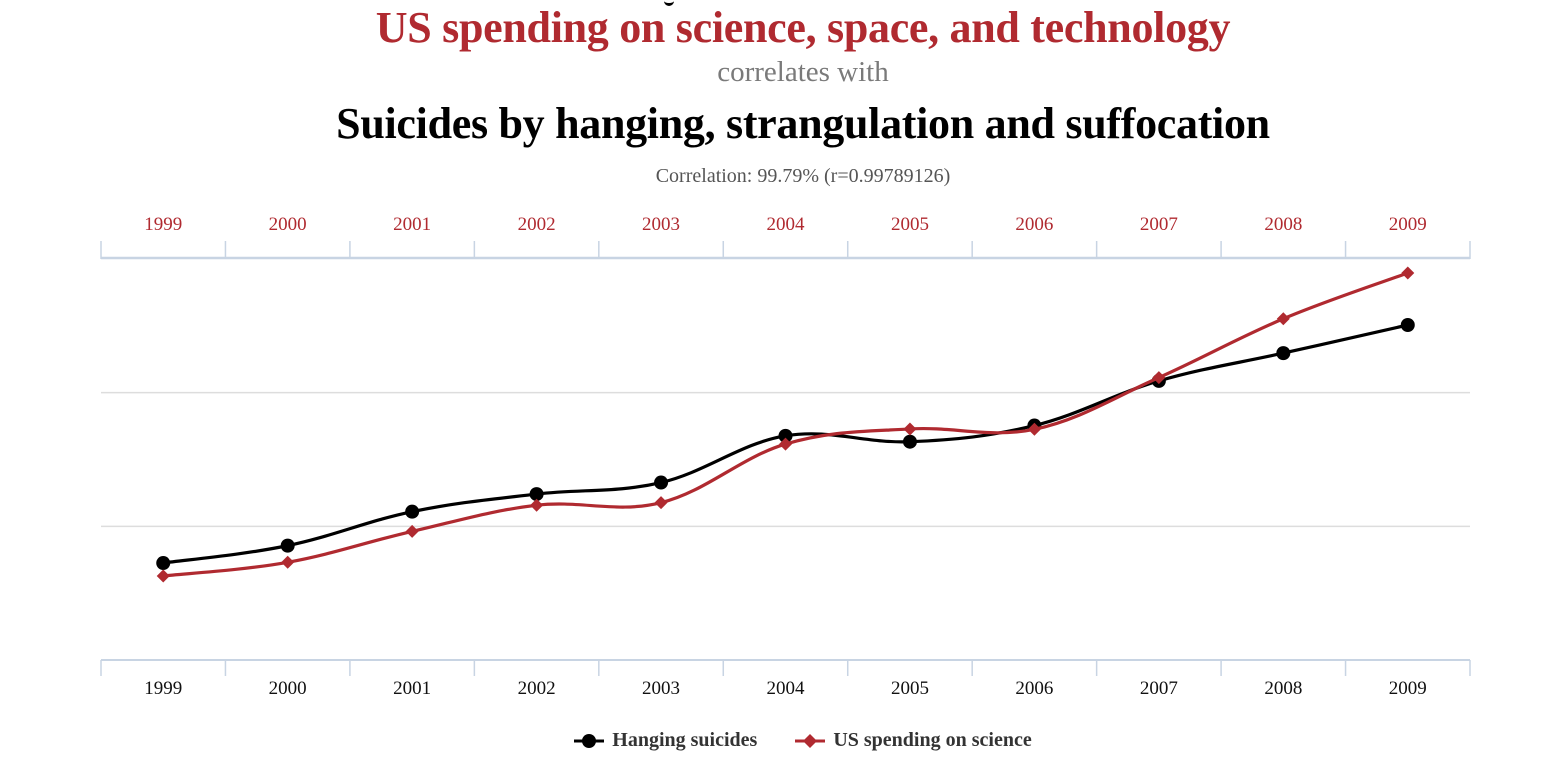 The image size is (1568, 763). Describe the element at coordinates (661, 688) in the screenshot. I see `bottom-axis-tick-label: 2003` at that location.